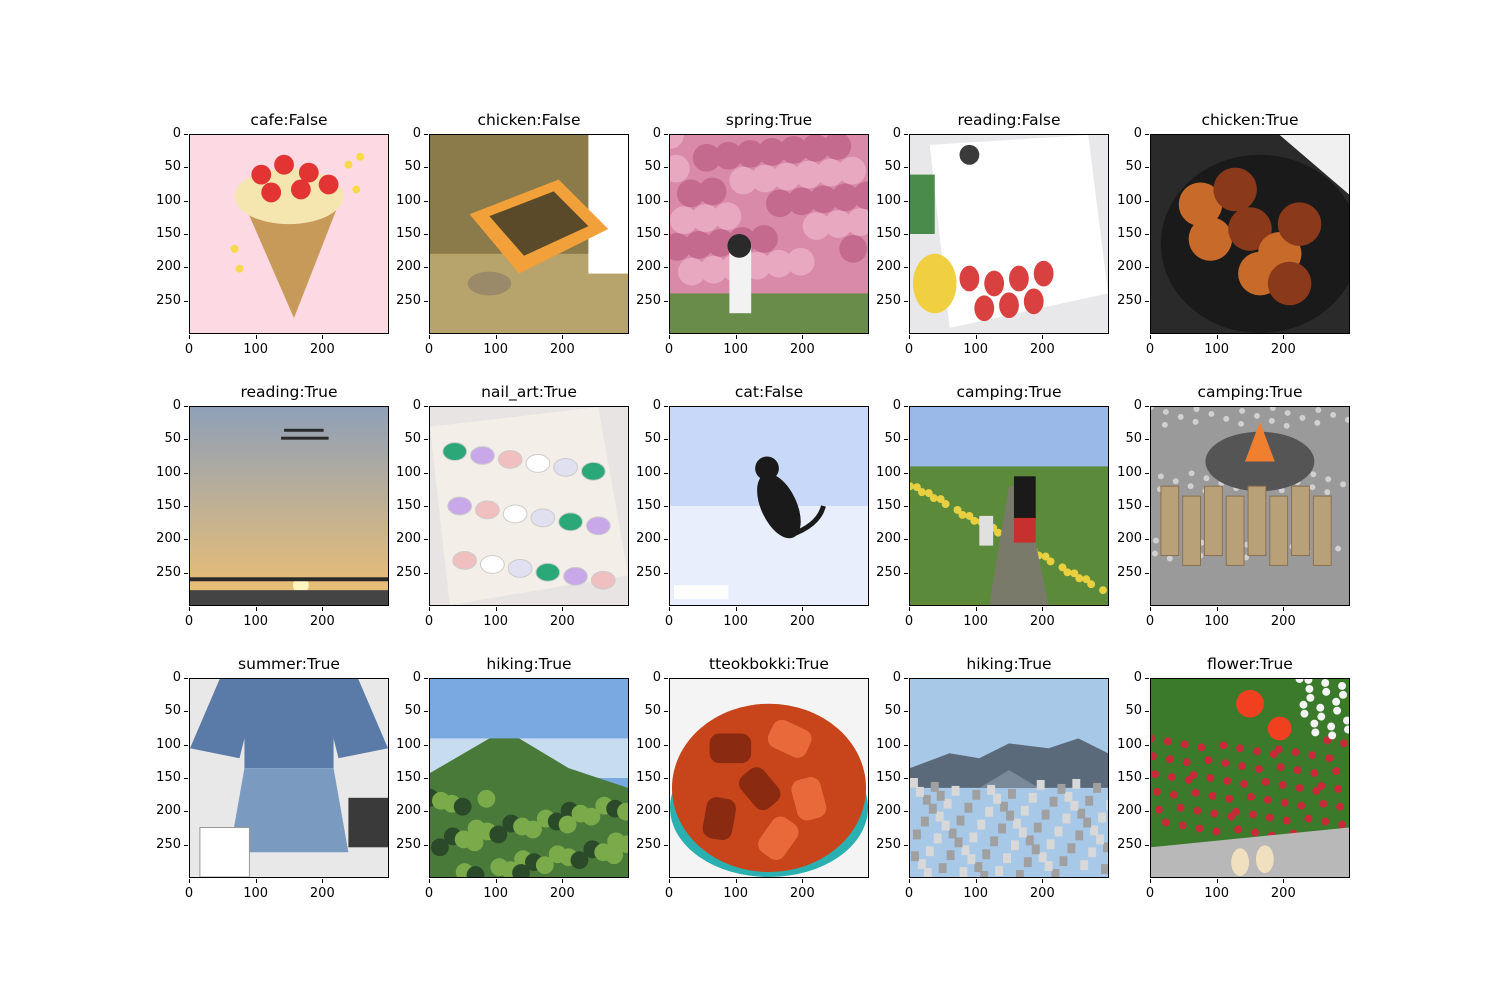 The image size is (1500, 1000). Describe the element at coordinates (1009, 778) in the screenshot. I see `city-skyline-mountain-image` at that location.